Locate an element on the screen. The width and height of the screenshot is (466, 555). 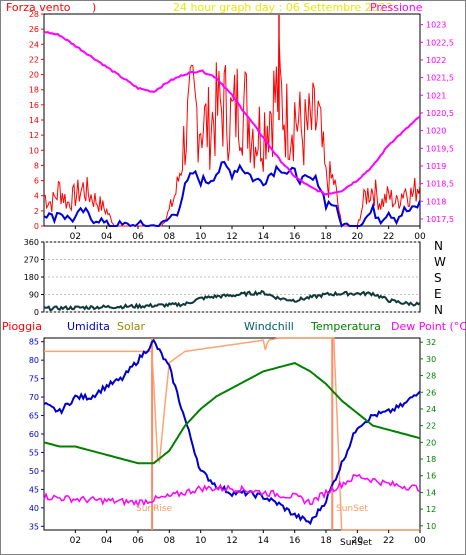
wind-label: Forza vento is located at coordinates (38, 7).